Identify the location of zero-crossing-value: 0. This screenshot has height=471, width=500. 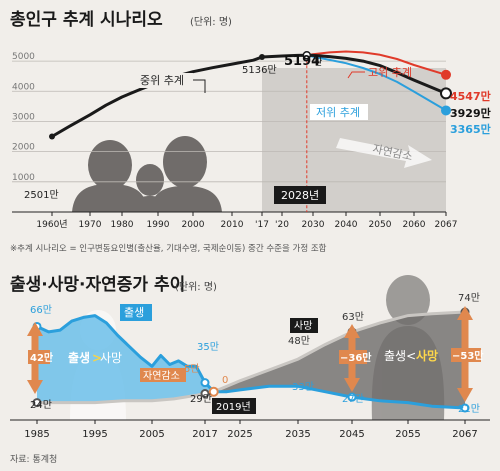
(225, 380).